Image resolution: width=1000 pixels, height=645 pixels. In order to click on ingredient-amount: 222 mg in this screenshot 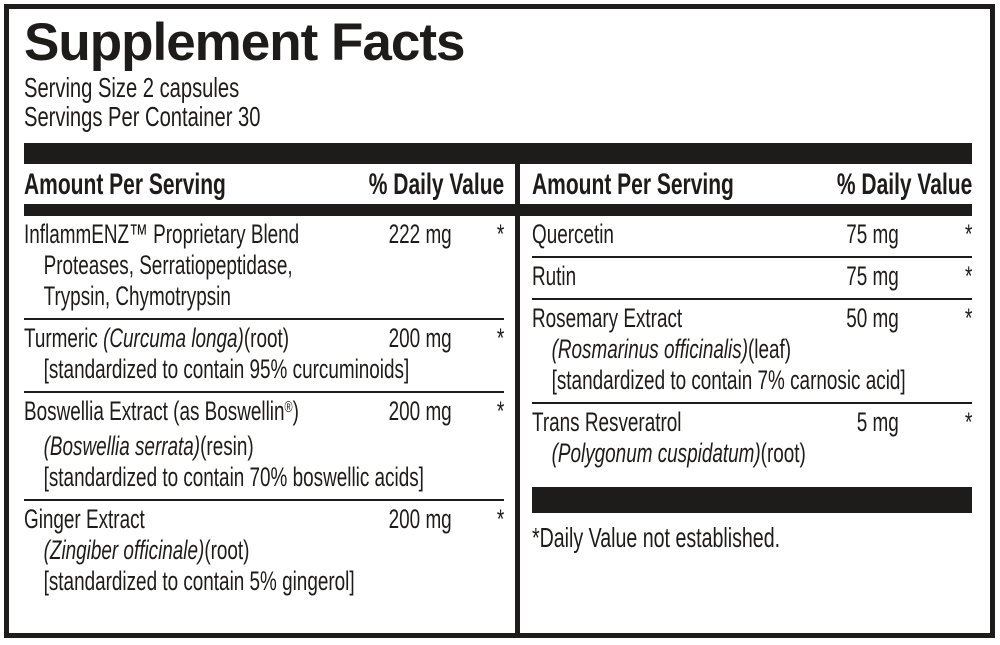, I will do `click(420, 234)`.